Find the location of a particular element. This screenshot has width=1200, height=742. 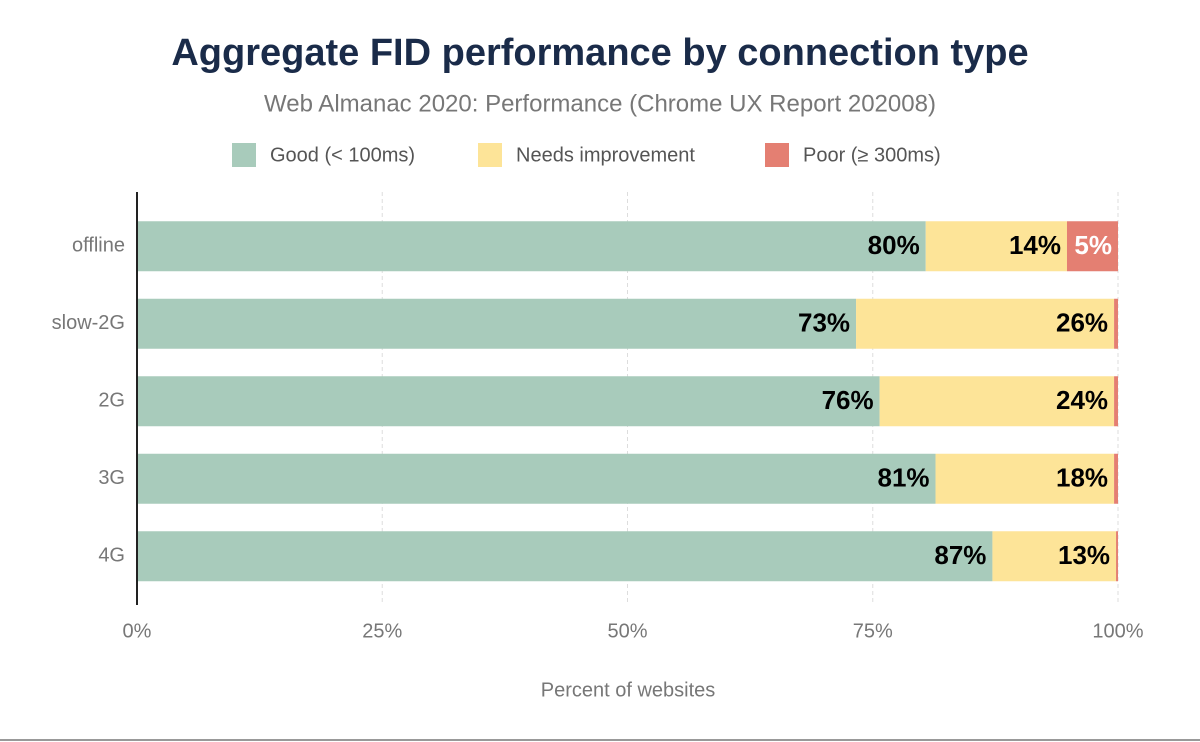

data-label: 24% is located at coordinates (1082, 400).